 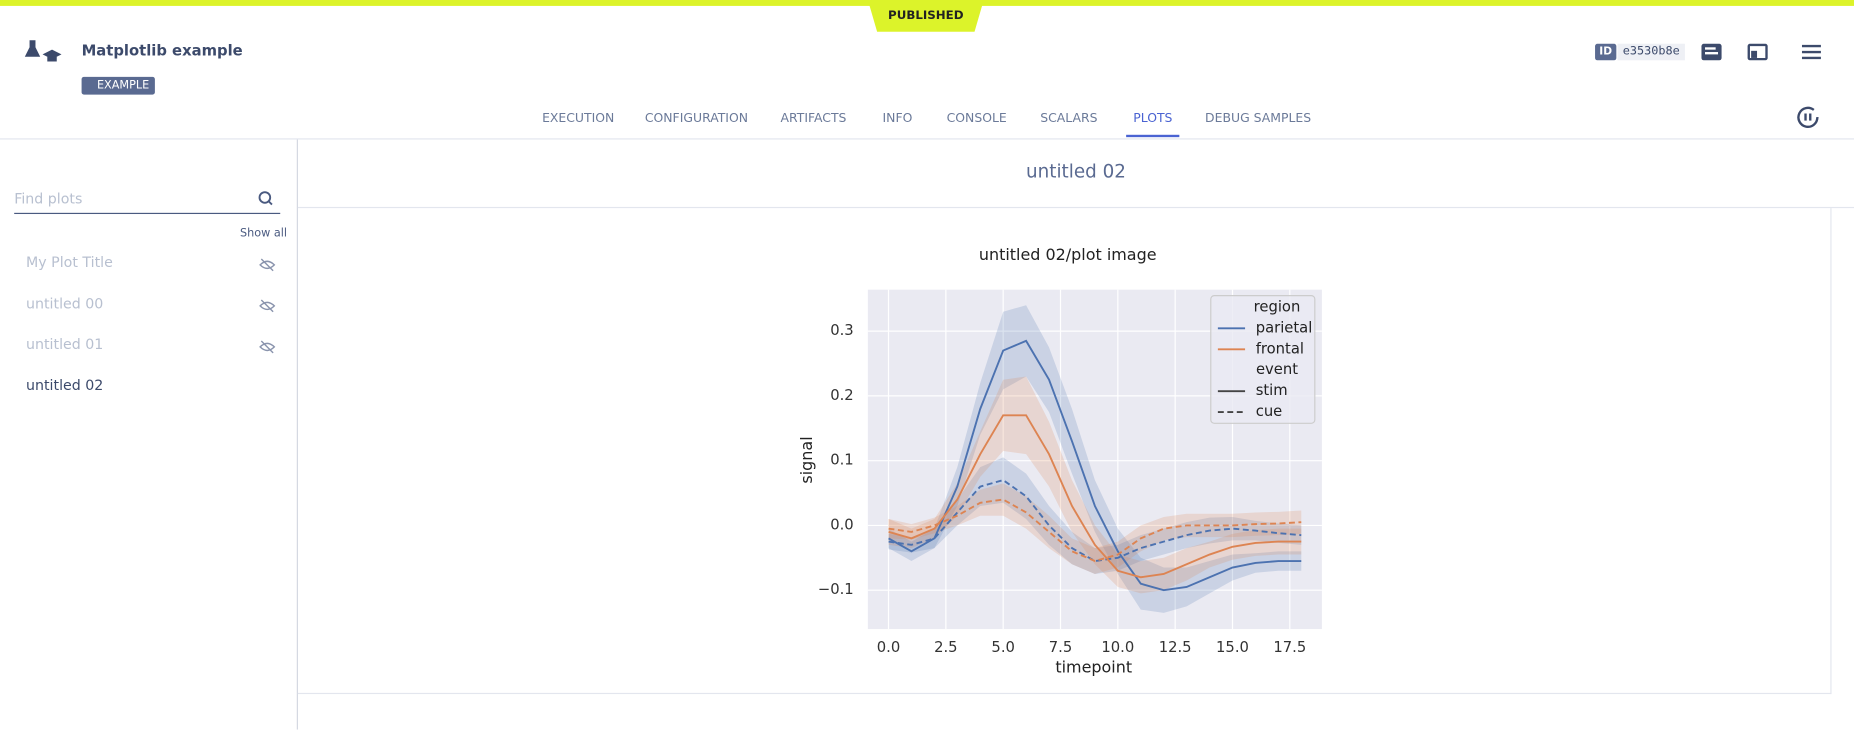 I want to click on task-id: e3530b8e, so click(x=1651, y=52).